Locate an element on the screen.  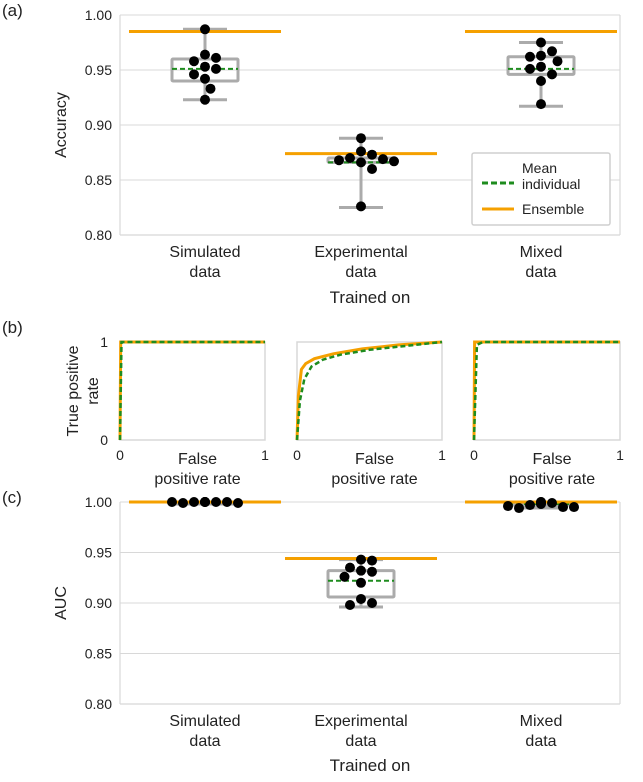
panel-label: (c) is located at coordinates (12, 497).